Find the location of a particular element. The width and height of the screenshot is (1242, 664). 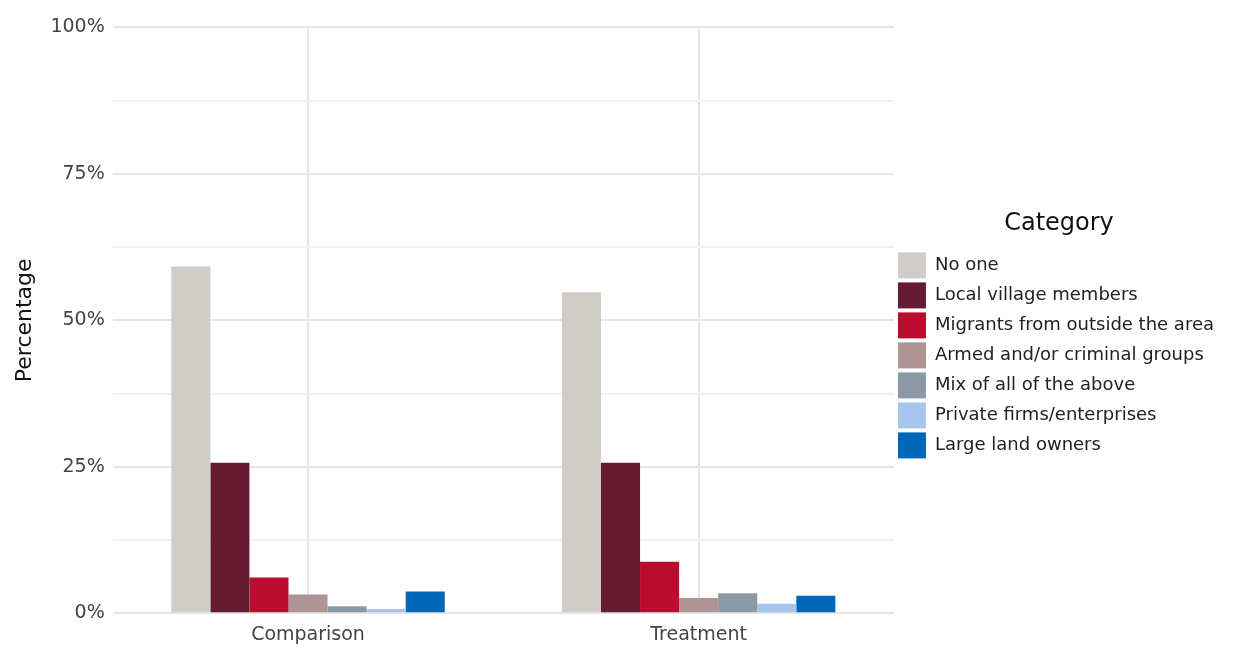

legend-label: No one is located at coordinates (966, 264).